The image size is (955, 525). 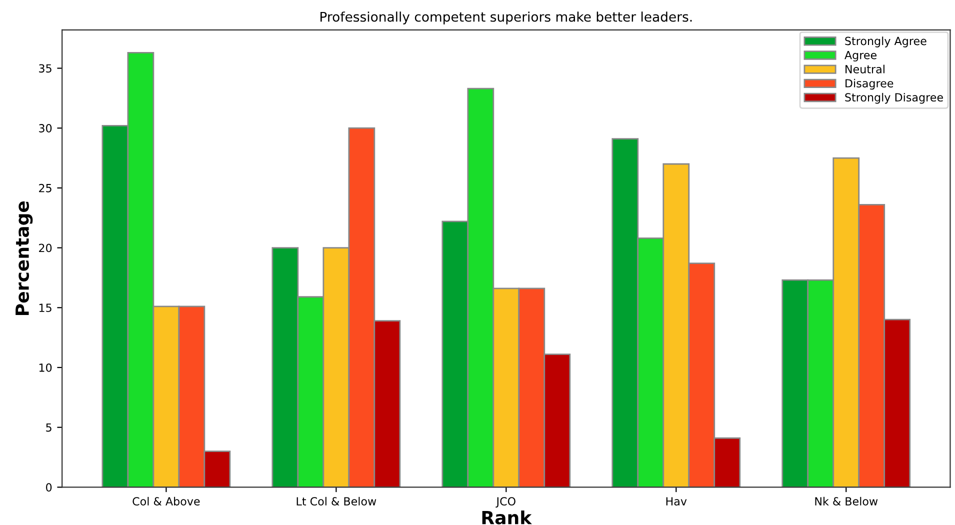 I want to click on y-tick-label: 30, so click(x=45, y=128).